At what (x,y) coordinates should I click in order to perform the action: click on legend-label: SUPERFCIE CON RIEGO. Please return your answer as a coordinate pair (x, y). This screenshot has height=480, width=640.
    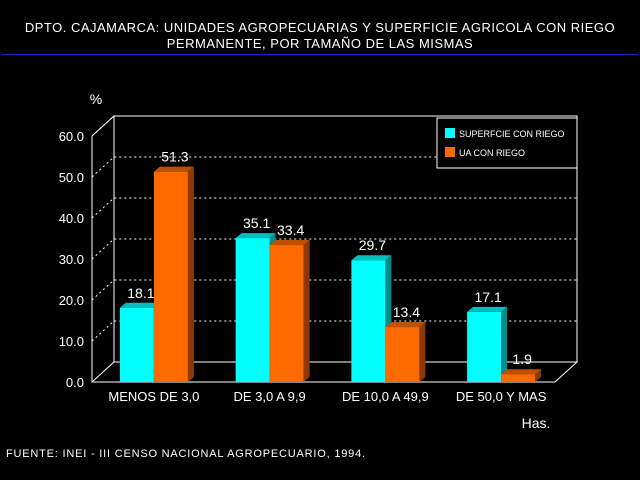
    Looking at the image, I should click on (512, 134).